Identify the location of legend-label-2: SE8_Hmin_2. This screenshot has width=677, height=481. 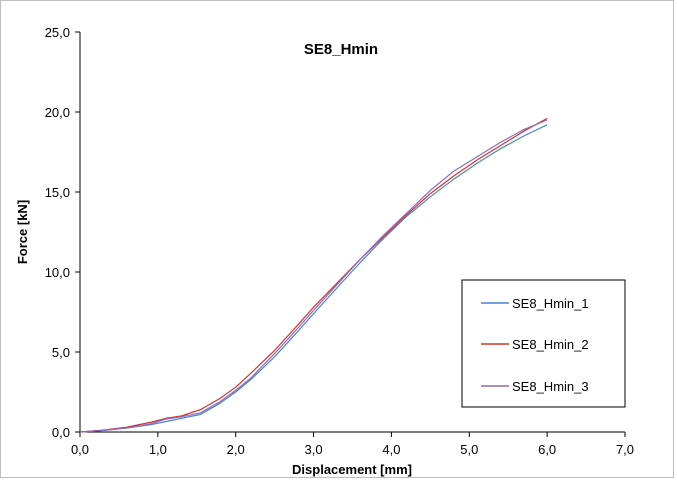
(550, 344).